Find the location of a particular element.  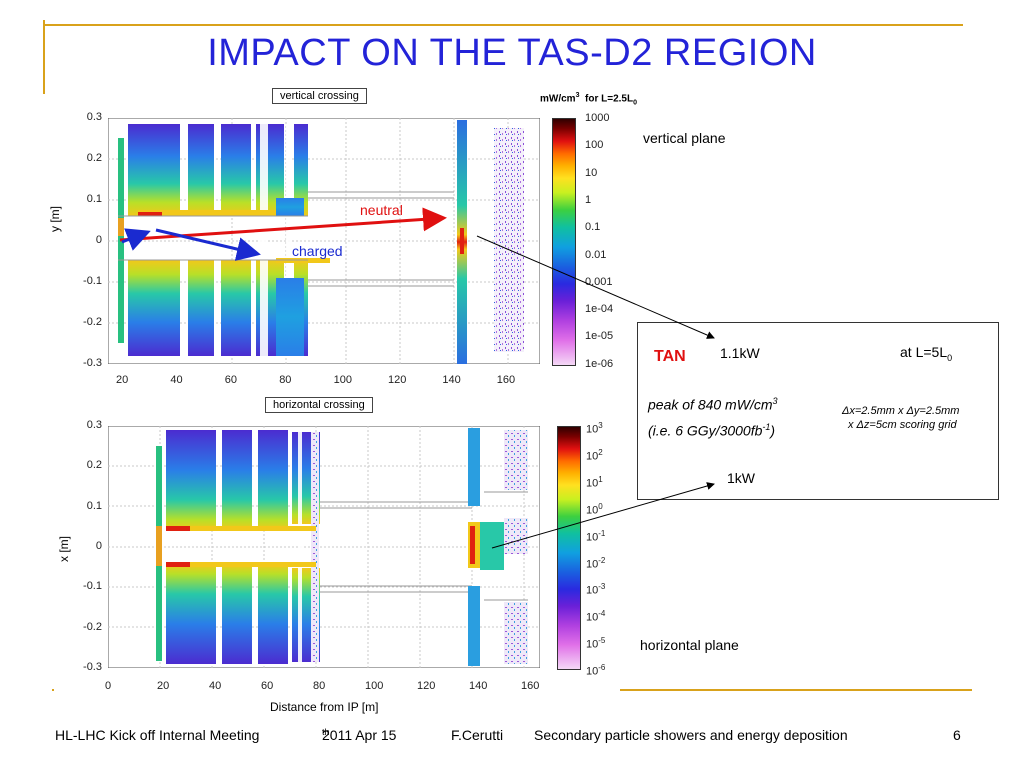

bottom-y-tick: 0.3 is located at coordinates (94, 425).